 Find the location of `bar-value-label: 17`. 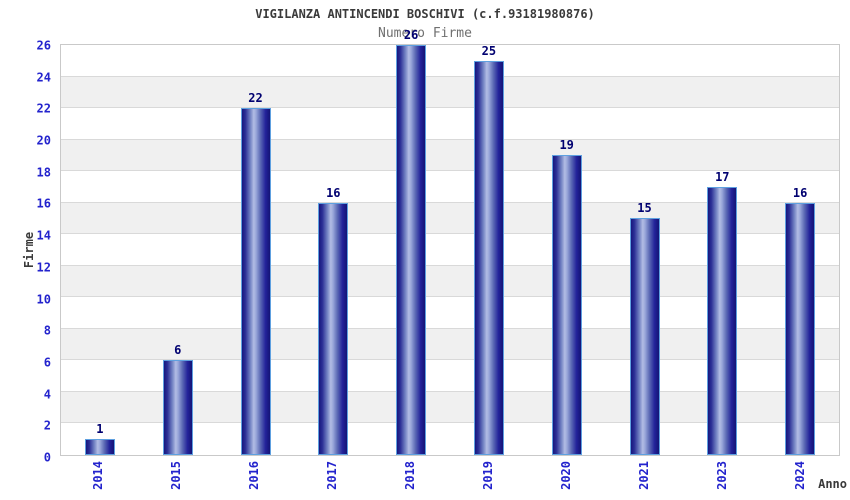

bar-value-label: 17 is located at coordinates (722, 176).